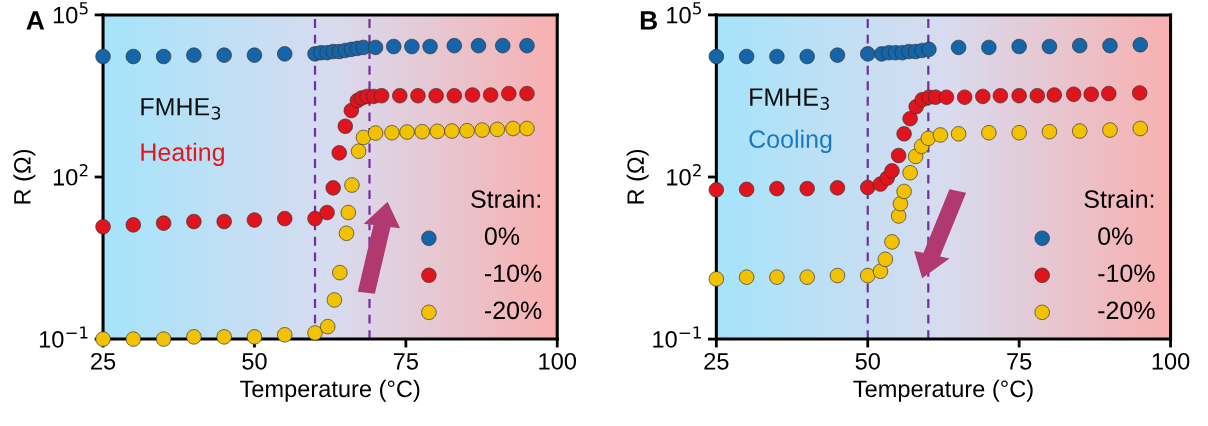 The height and width of the screenshot is (426, 1208). I want to click on chart-title: B, so click(648, 20).